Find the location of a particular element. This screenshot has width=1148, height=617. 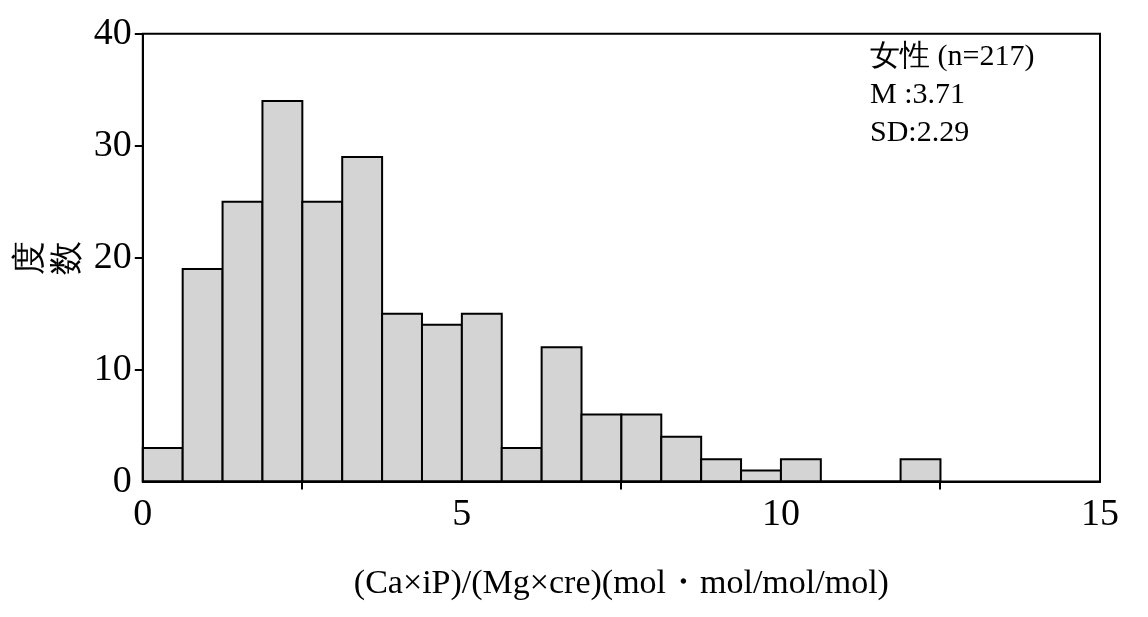

y-tick-label: 30 is located at coordinates (112, 142).